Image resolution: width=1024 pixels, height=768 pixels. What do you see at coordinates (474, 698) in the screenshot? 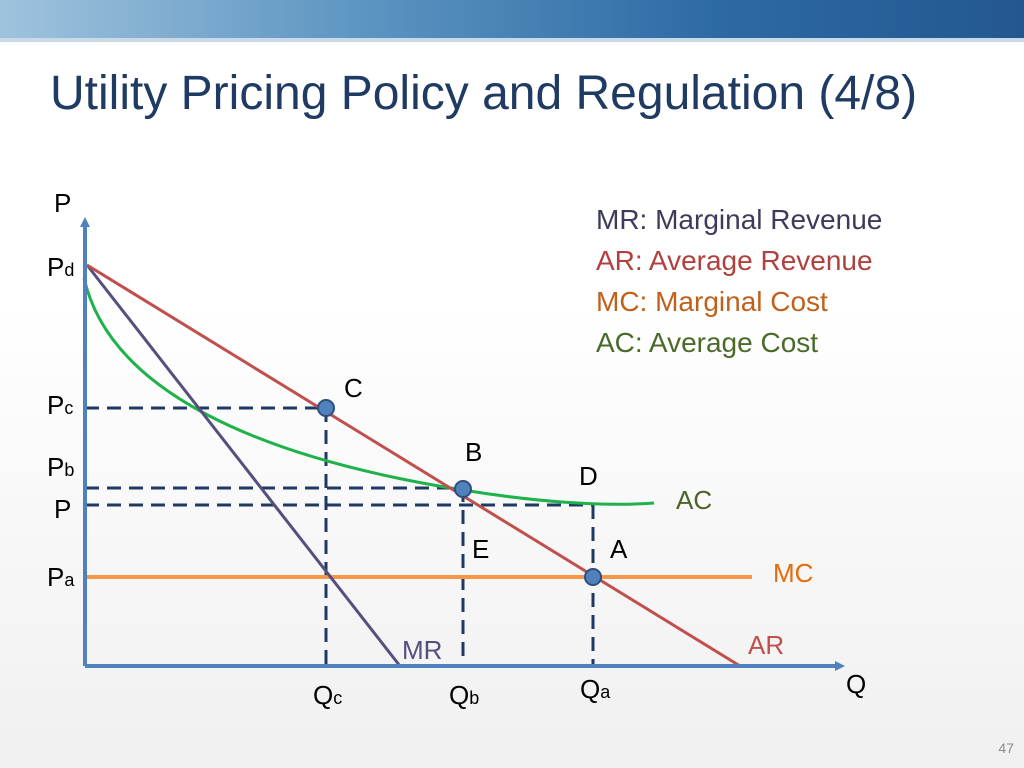
I see `tick-qb-sub: b` at bounding box center [474, 698].